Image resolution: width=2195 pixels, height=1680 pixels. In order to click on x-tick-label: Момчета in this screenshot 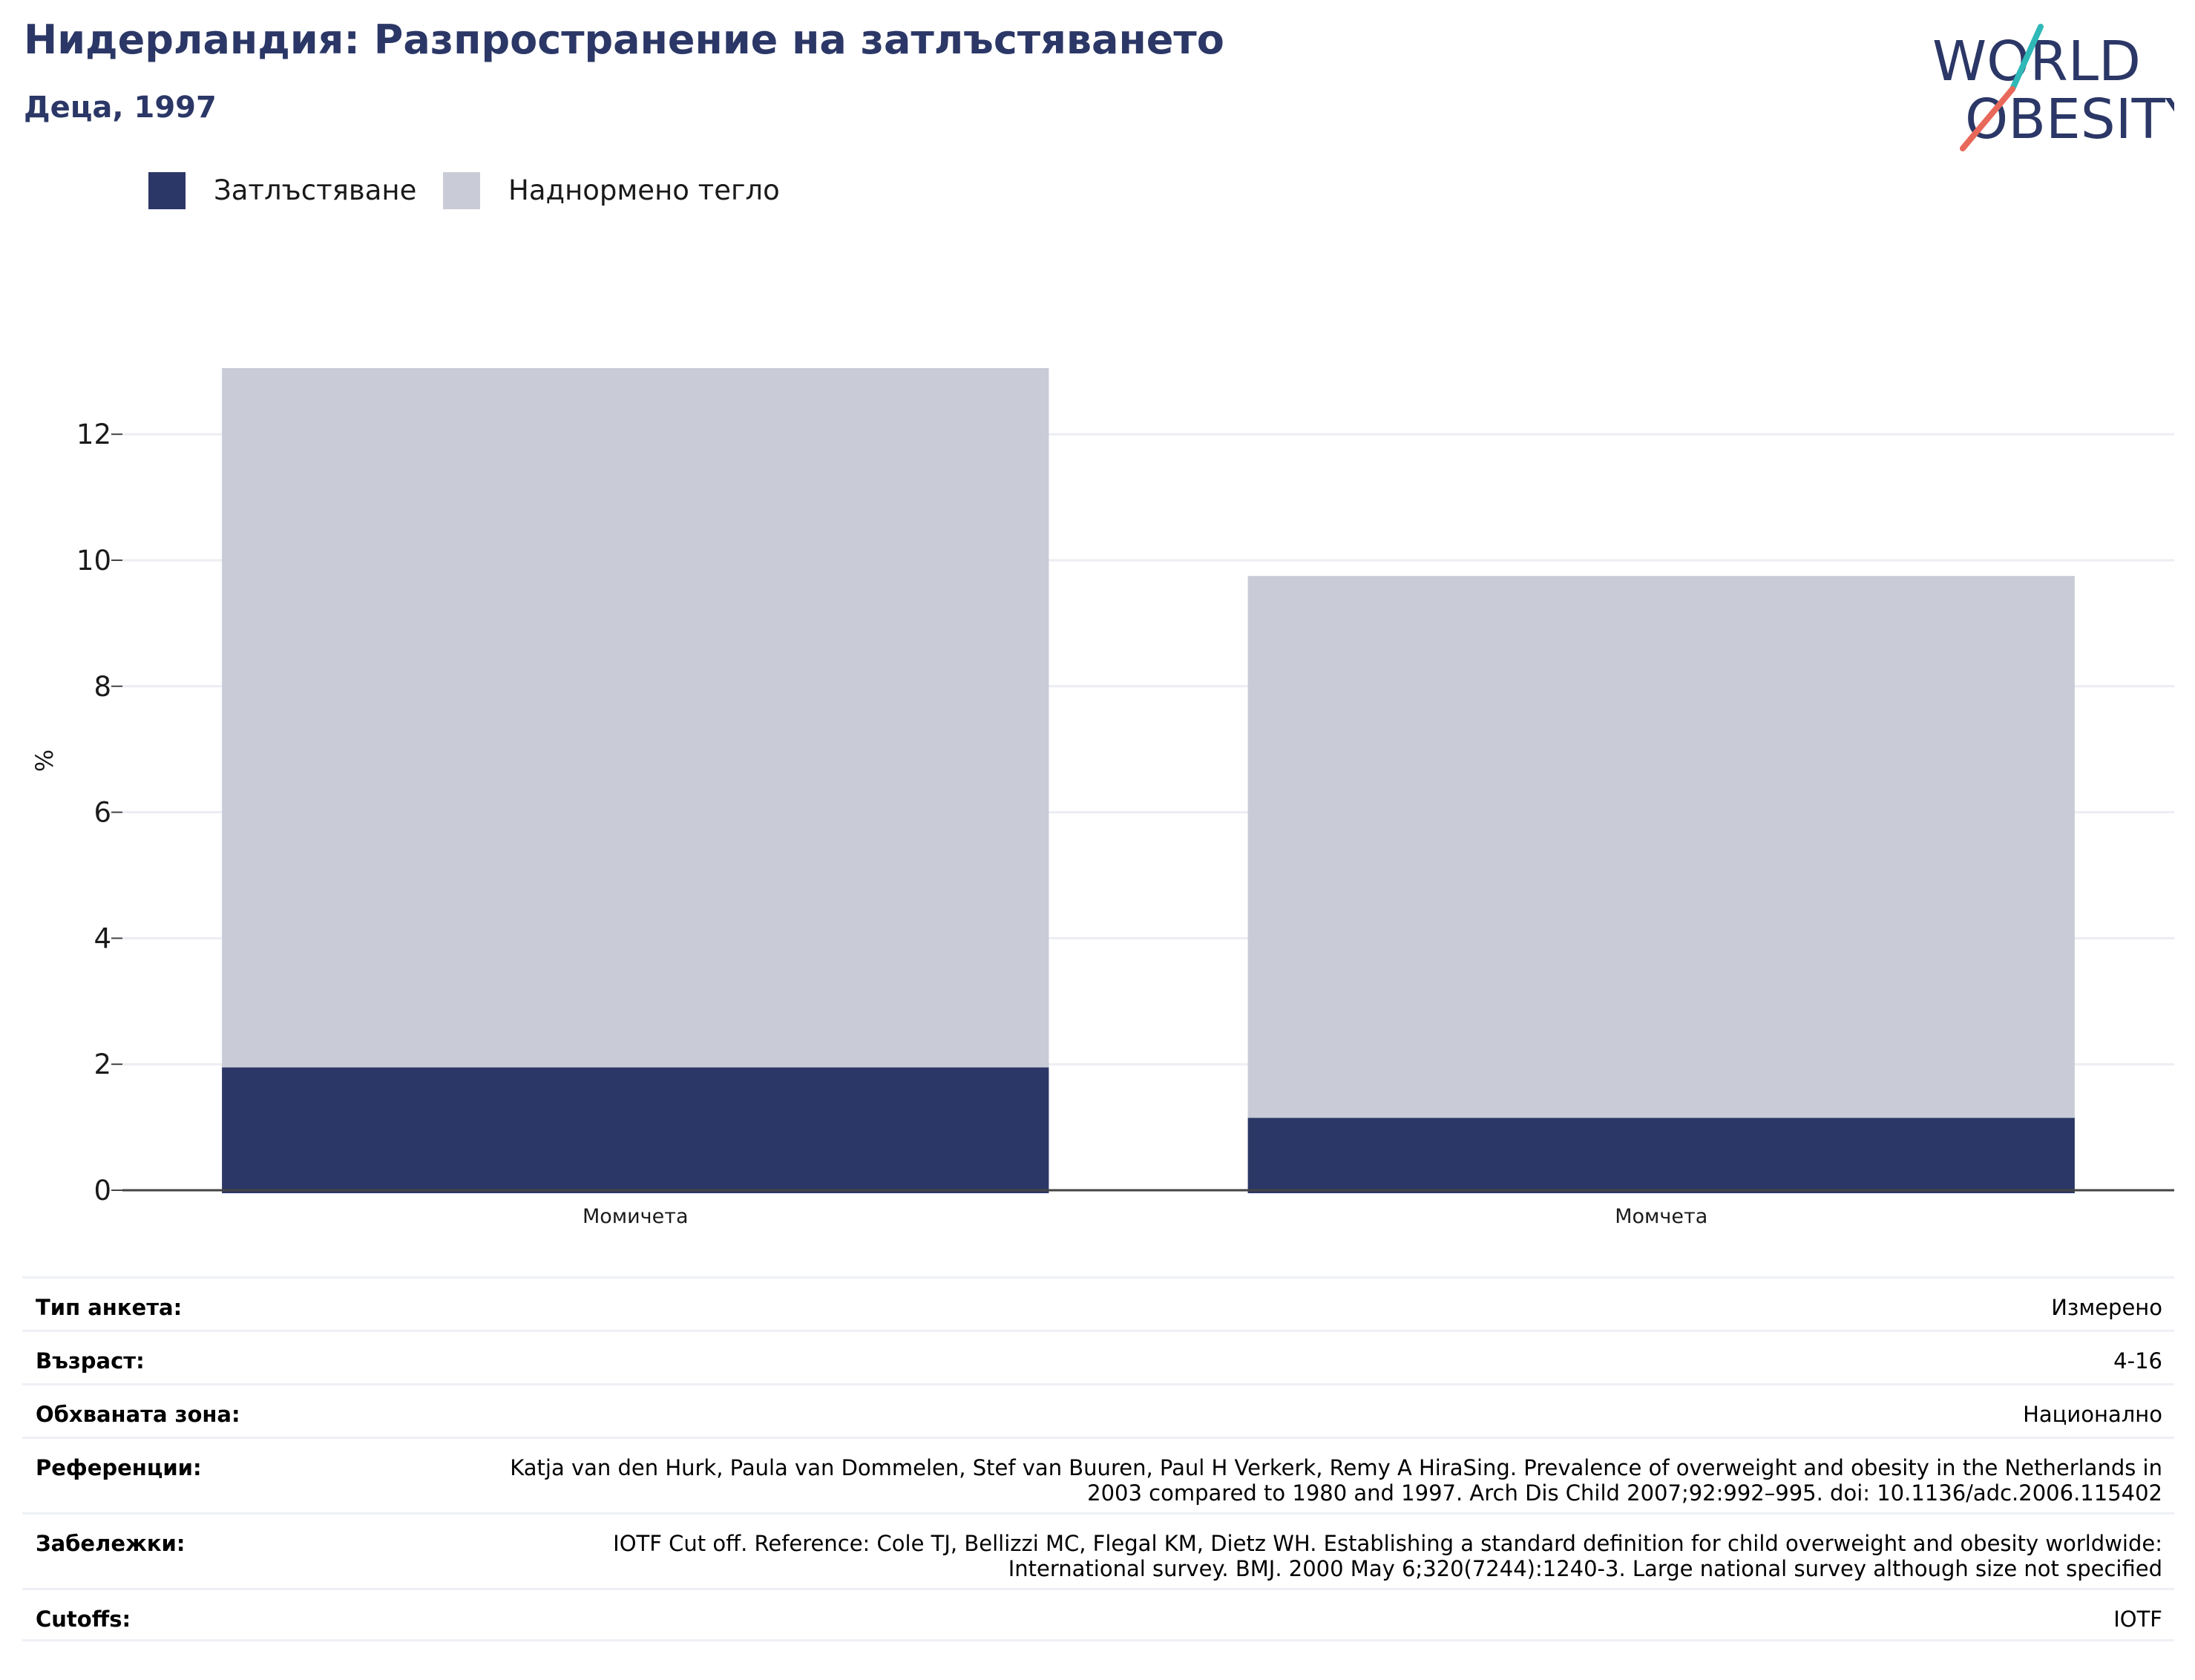, I will do `click(1661, 1217)`.